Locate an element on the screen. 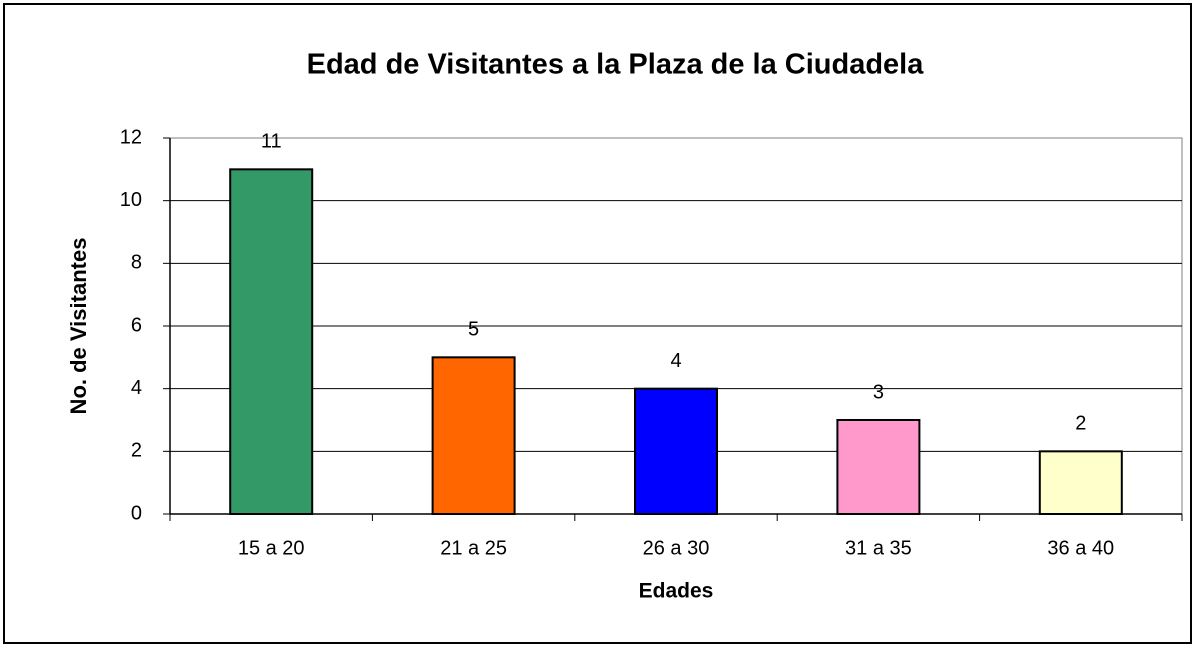 This screenshot has width=1195, height=648. data-label: 5 is located at coordinates (473, 330).